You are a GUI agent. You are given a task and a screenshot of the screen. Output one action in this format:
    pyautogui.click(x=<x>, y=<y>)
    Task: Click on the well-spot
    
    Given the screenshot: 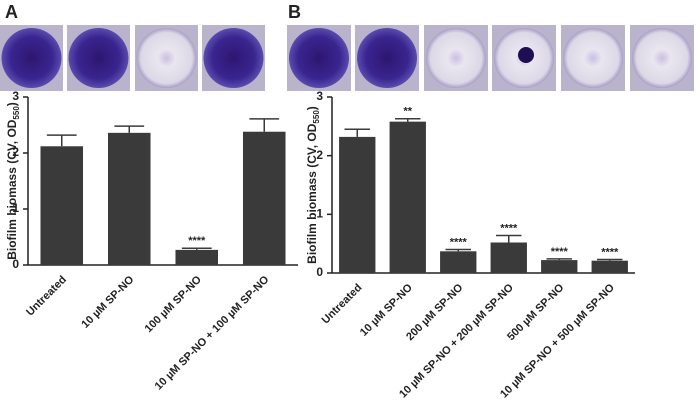 What is the action you would take?
    pyautogui.click(x=526, y=55)
    